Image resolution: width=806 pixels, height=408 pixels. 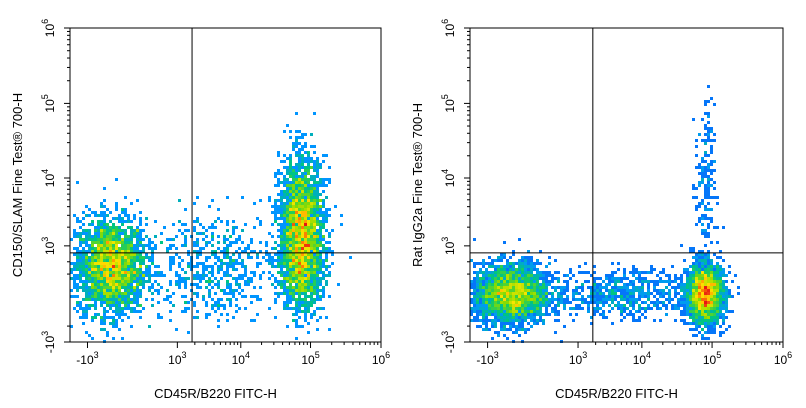 I want to click on right-x-tick-label: 103, so click(x=578, y=358).